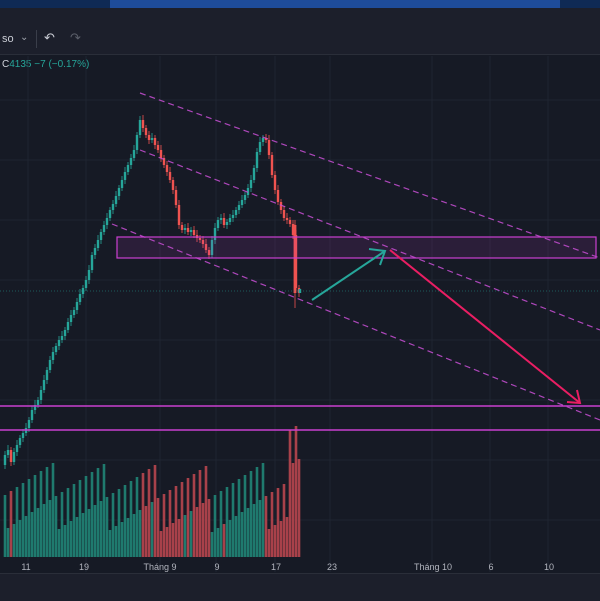 The image size is (600, 601). I want to click on change-percent: (−0.17%), so click(69, 64).